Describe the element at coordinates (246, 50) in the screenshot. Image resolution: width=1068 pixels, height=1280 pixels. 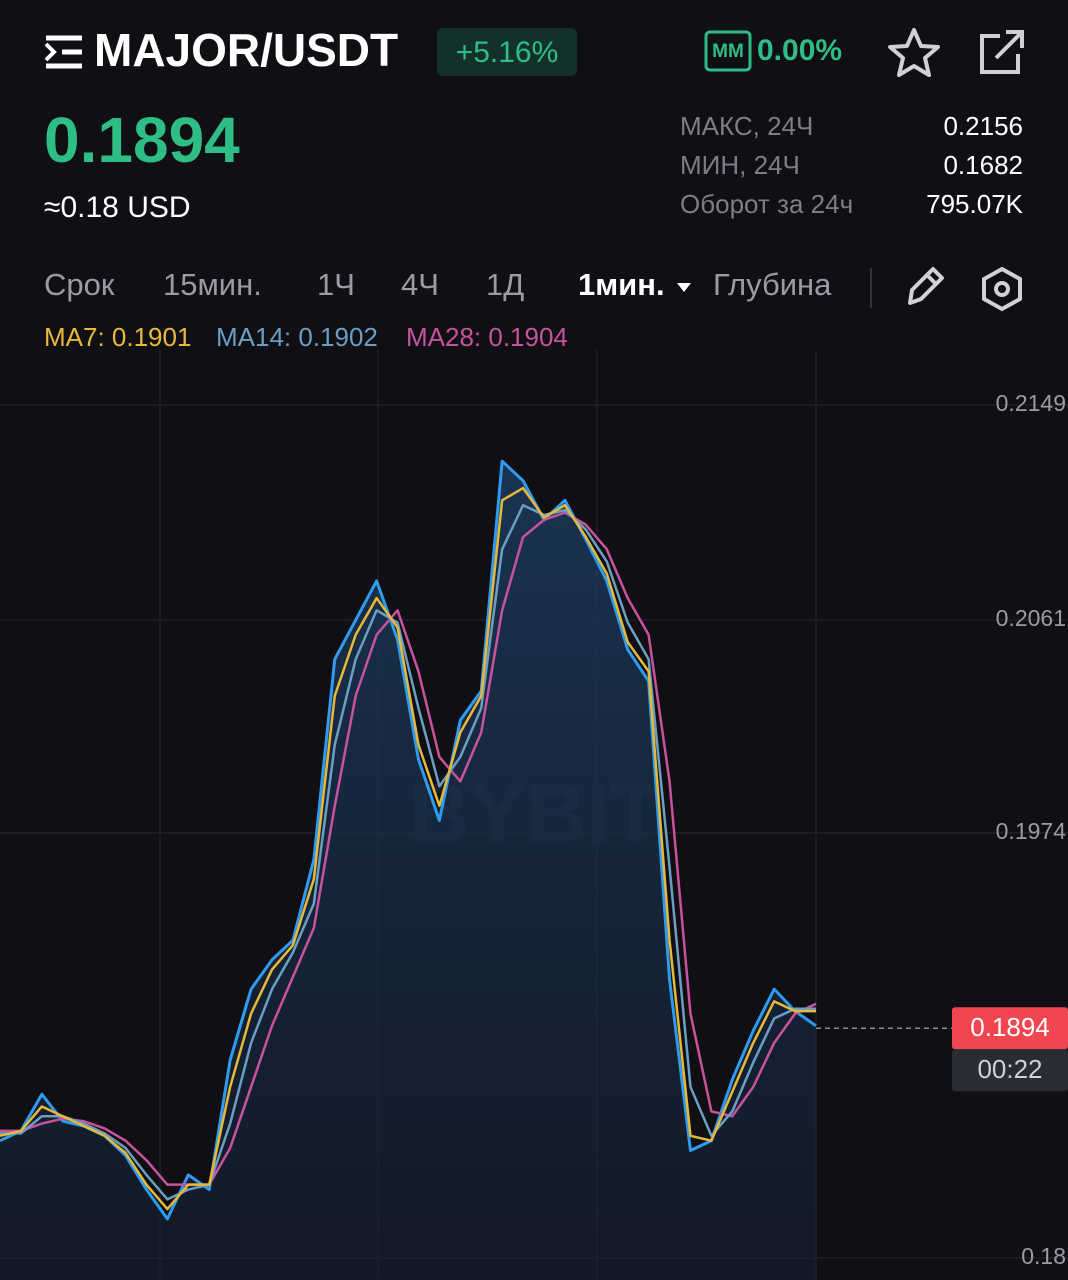
I see `pair: MAJOR/USDT` at that location.